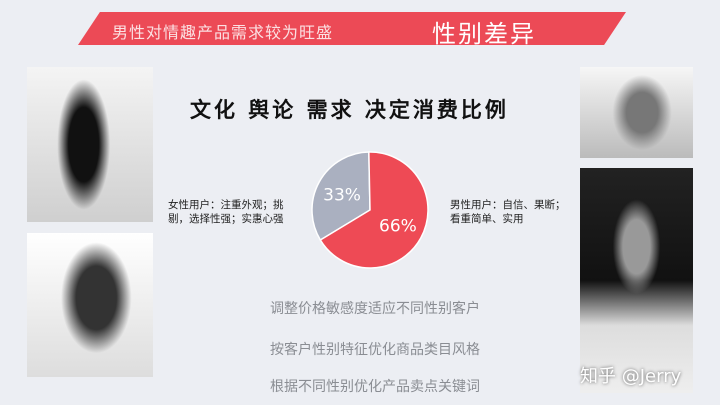  I want to click on slide-title: 文化 舆论 需求 决定消费比例, so click(349, 110).